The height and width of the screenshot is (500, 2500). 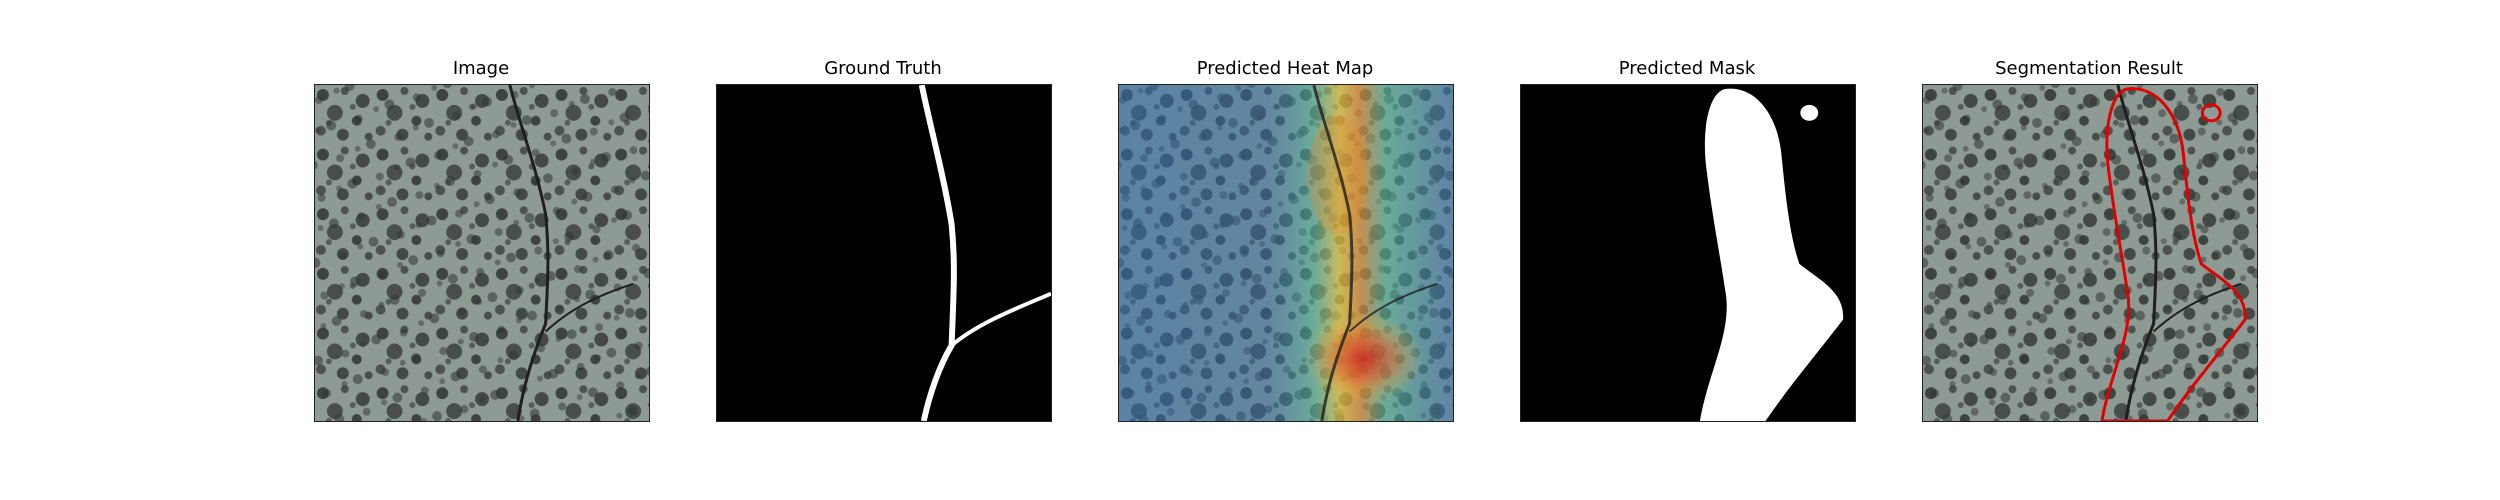 I want to click on ground-truth-panel, so click(x=884, y=253).